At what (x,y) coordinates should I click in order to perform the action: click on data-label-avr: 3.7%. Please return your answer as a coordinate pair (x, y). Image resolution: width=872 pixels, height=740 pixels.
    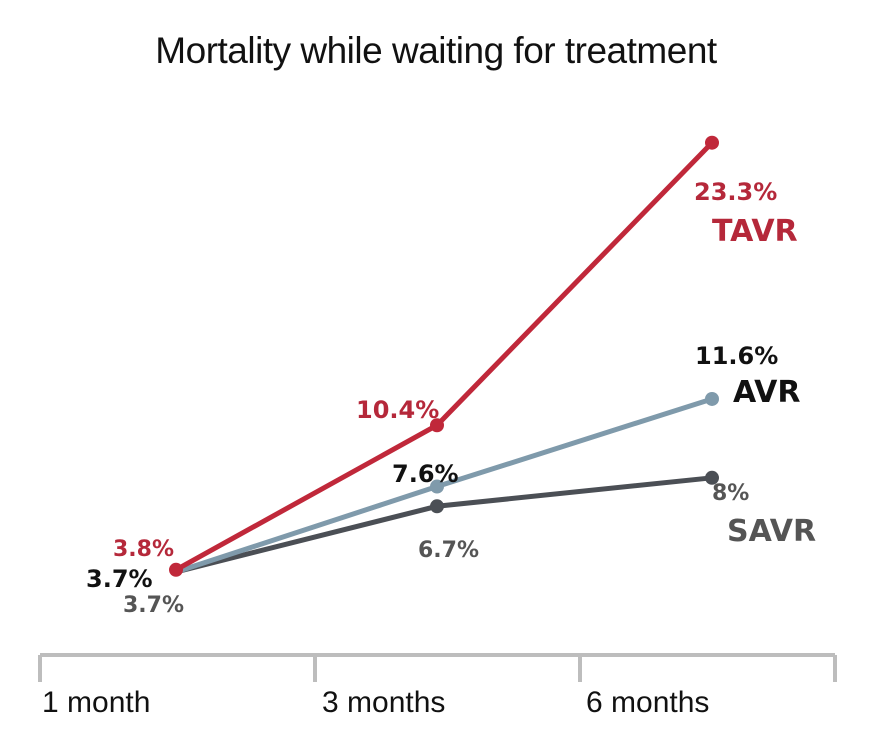
    Looking at the image, I should click on (119, 579).